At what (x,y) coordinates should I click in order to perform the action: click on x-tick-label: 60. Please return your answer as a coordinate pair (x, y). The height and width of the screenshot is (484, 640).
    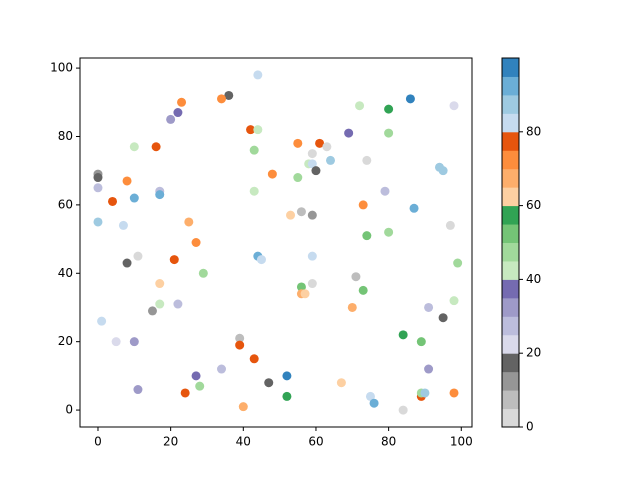
    Looking at the image, I should click on (315, 442).